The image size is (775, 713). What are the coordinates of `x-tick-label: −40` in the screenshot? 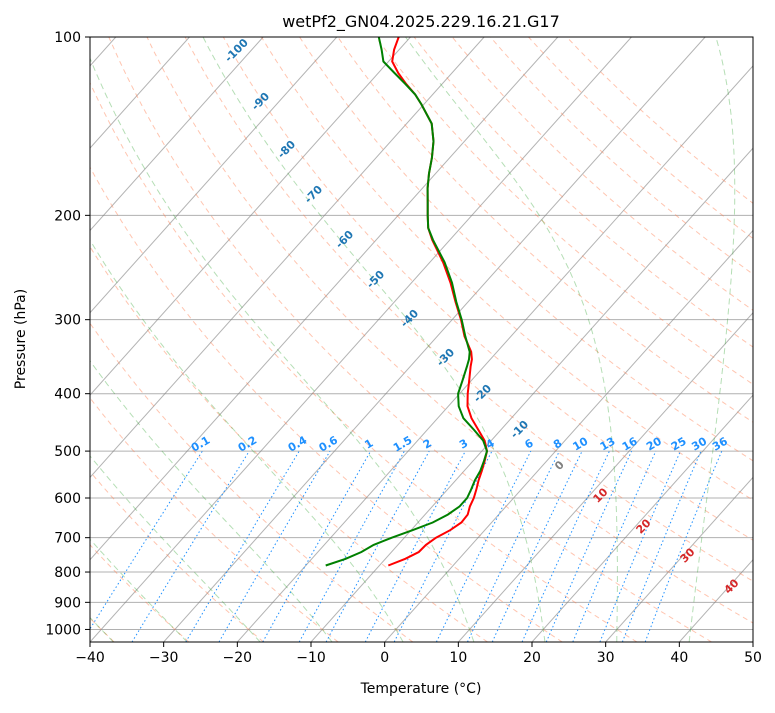 It's located at (90, 658).